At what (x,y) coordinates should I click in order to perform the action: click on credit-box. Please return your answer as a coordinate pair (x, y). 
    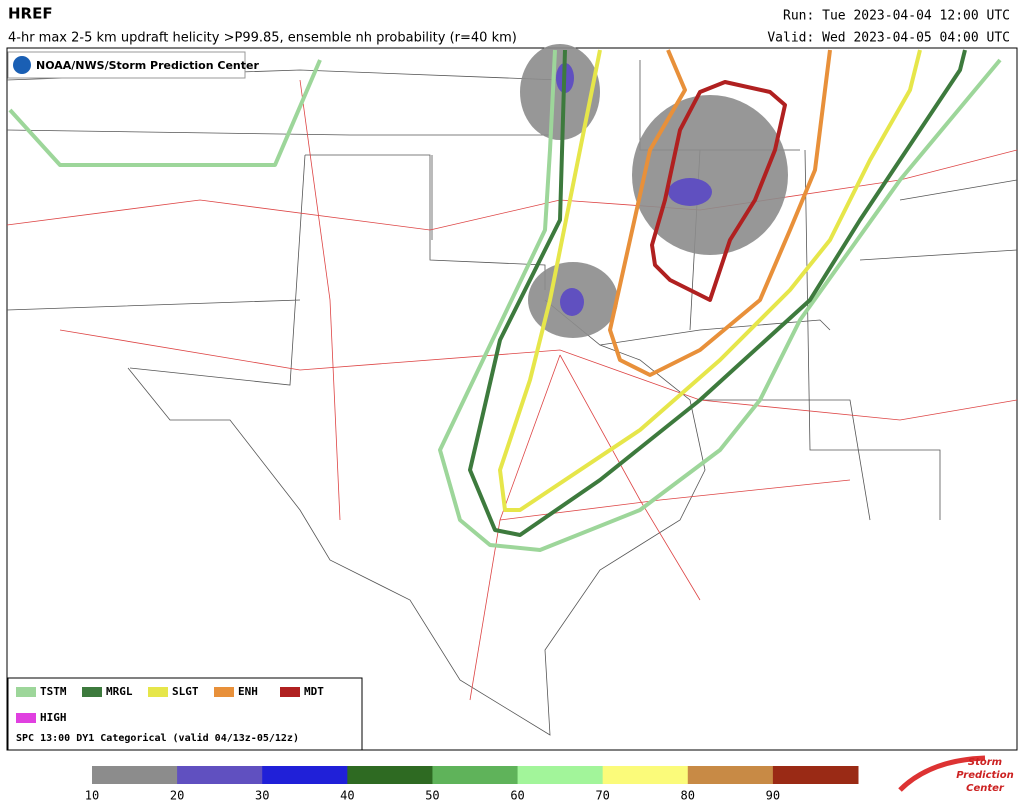
    Looking at the image, I should click on (126, 65).